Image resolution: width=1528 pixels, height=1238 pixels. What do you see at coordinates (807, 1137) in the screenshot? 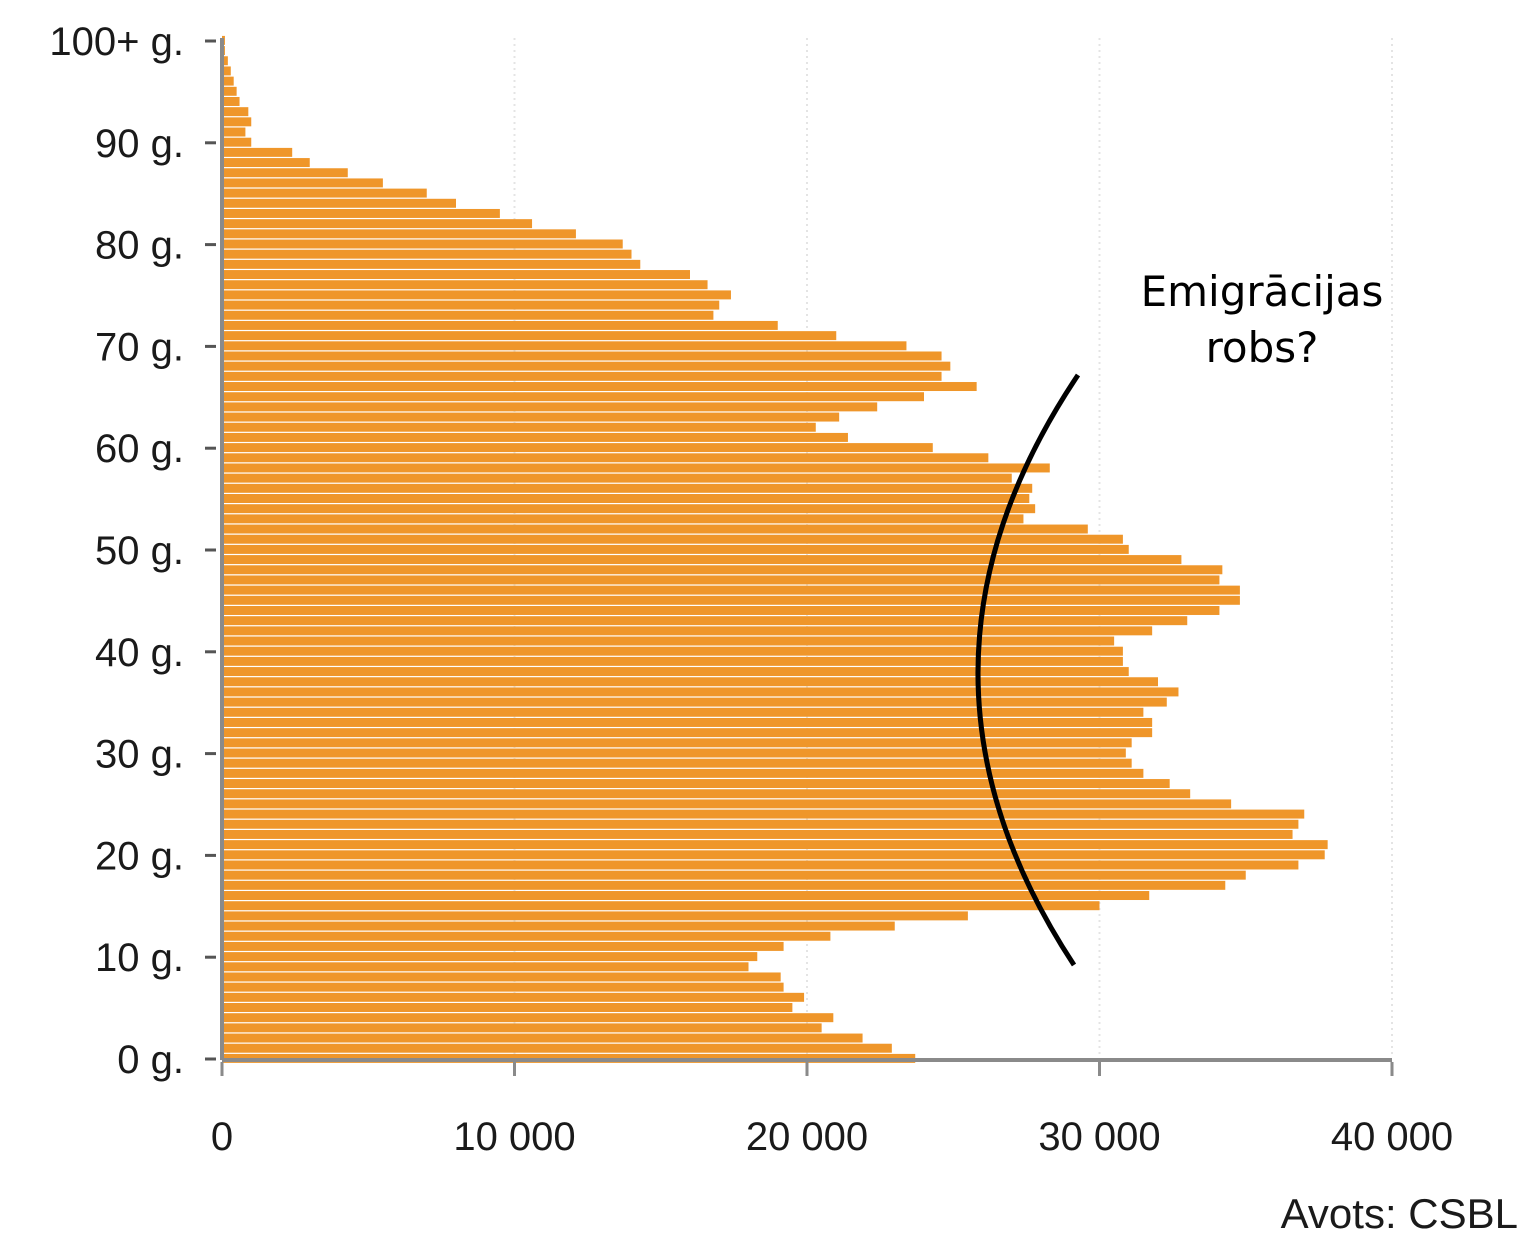
I see `x-tick-label: 20 000` at bounding box center [807, 1137].